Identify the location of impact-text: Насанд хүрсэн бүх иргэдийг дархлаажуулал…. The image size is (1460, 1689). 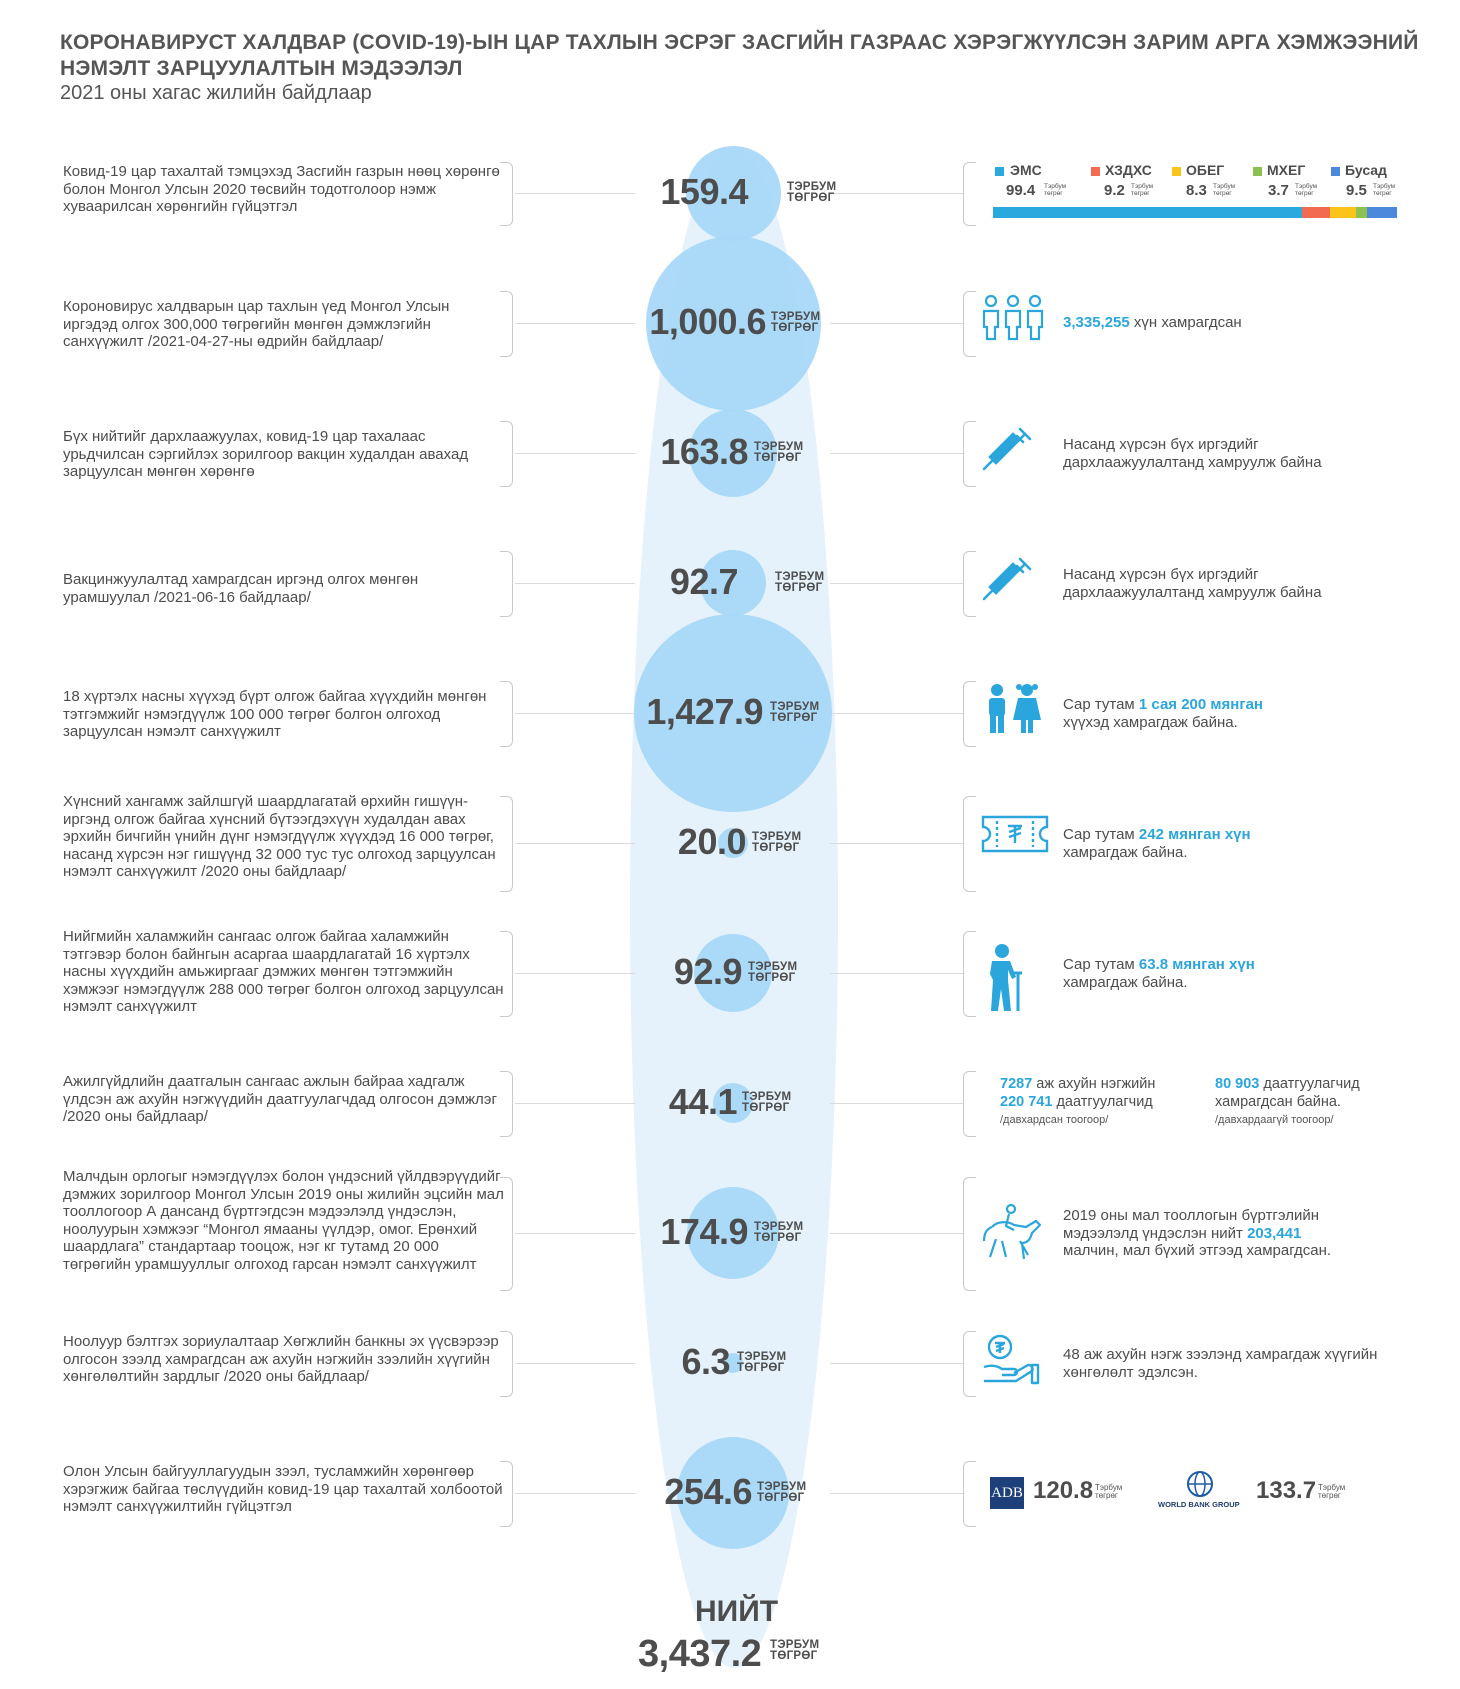
(1192, 453).